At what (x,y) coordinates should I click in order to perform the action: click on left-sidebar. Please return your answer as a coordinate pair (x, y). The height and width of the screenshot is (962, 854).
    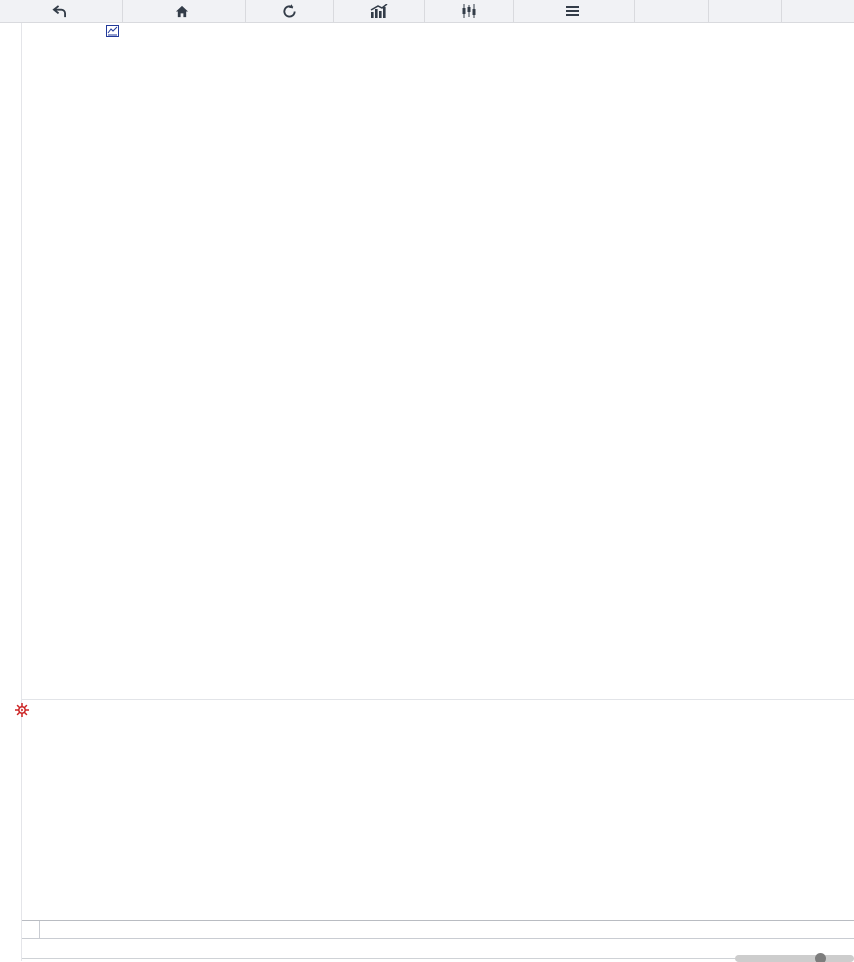
    Looking at the image, I should click on (11, 492).